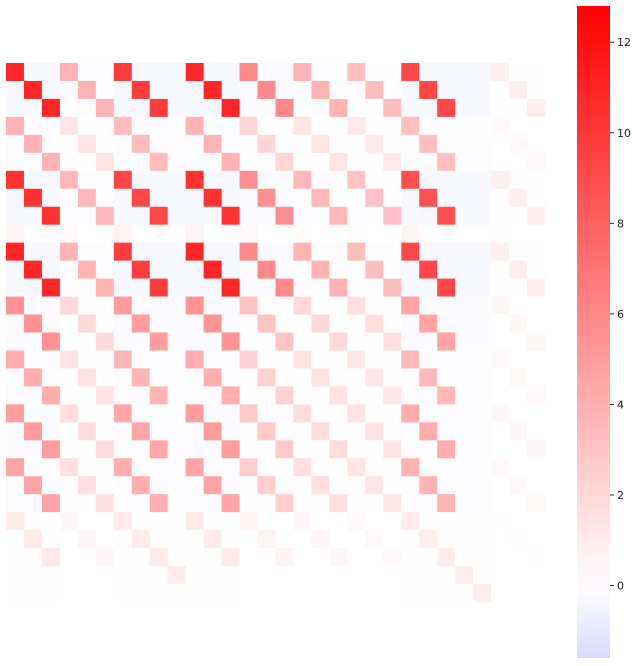  Describe the element at coordinates (620, 314) in the screenshot. I see `colorbar-tick-label: 6` at that location.